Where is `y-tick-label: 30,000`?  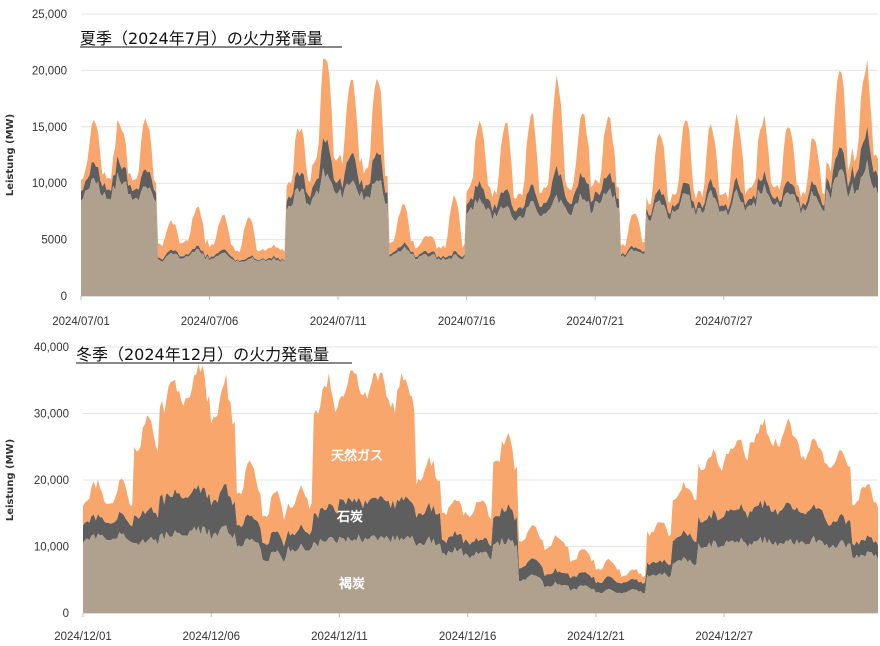 y-tick-label: 30,000 is located at coordinates (51, 415).